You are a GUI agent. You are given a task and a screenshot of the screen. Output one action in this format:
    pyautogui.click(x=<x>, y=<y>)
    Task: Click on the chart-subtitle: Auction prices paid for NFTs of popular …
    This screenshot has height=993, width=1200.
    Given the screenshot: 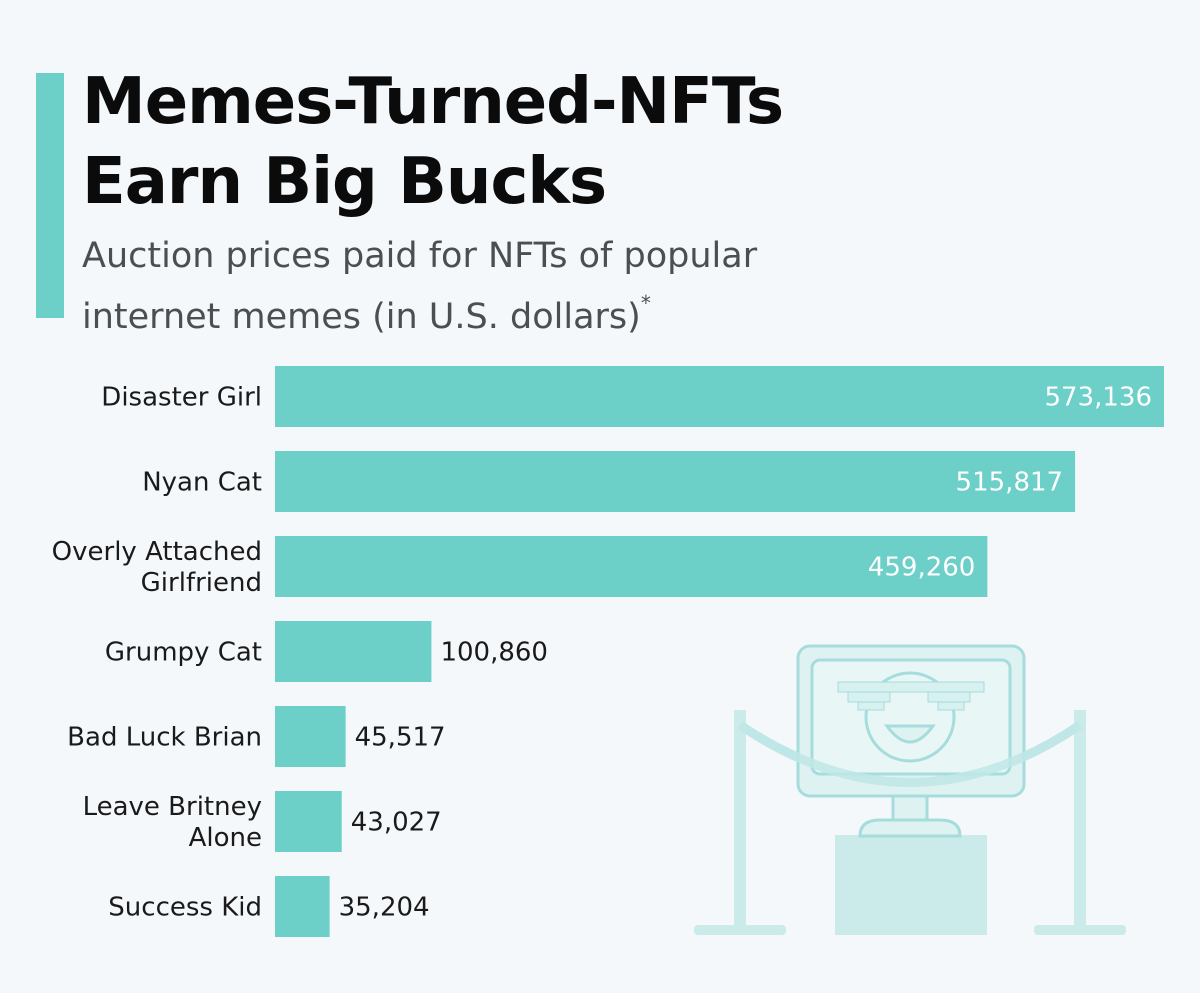 What is the action you would take?
    pyautogui.click(x=462, y=287)
    